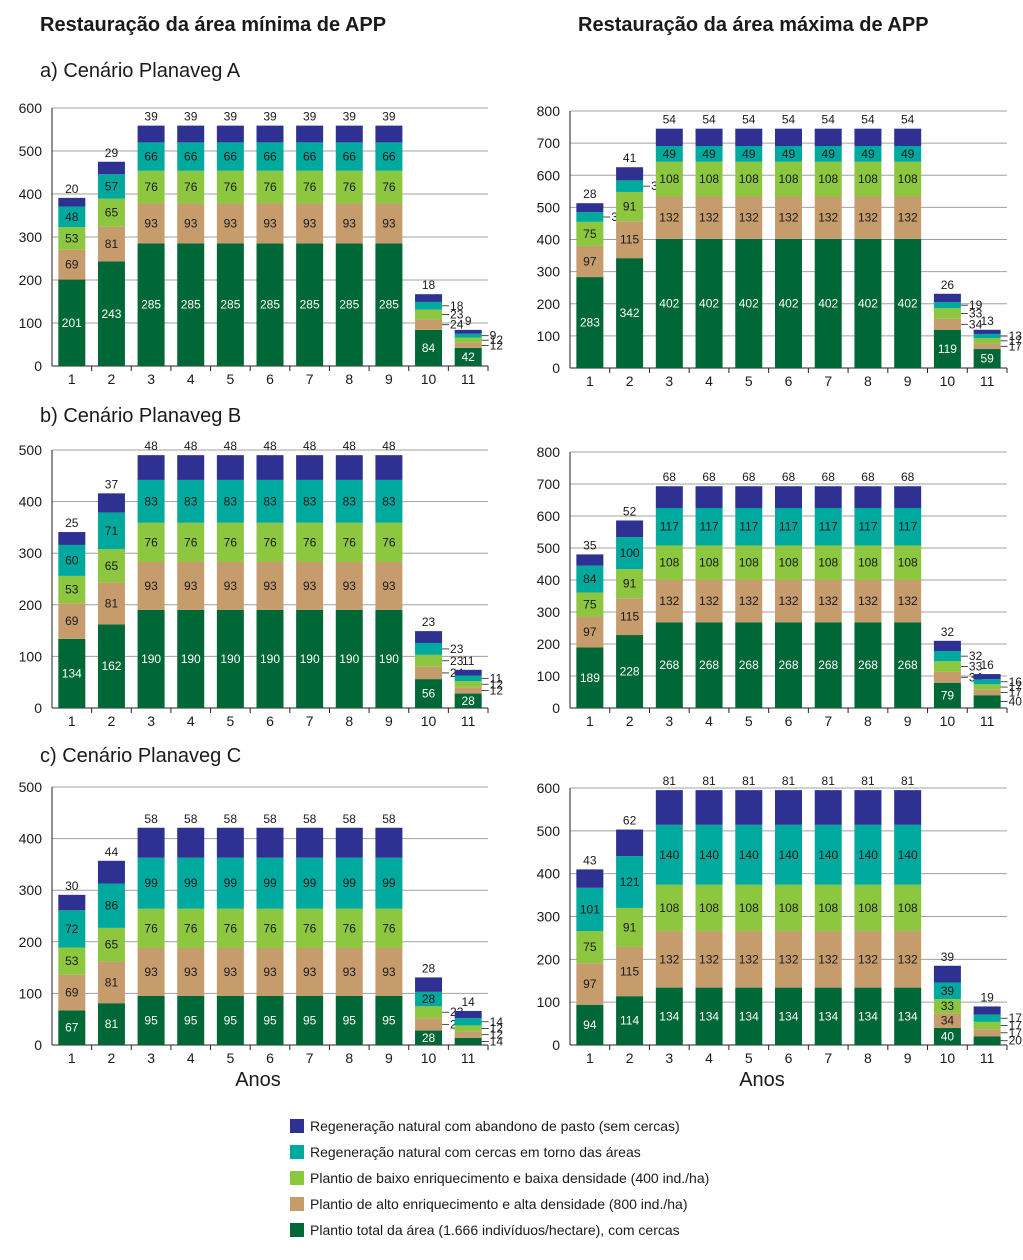 The width and height of the screenshot is (1023, 1260). What do you see at coordinates (270, 379) in the screenshot?
I see `x-tick-label: 6` at bounding box center [270, 379].